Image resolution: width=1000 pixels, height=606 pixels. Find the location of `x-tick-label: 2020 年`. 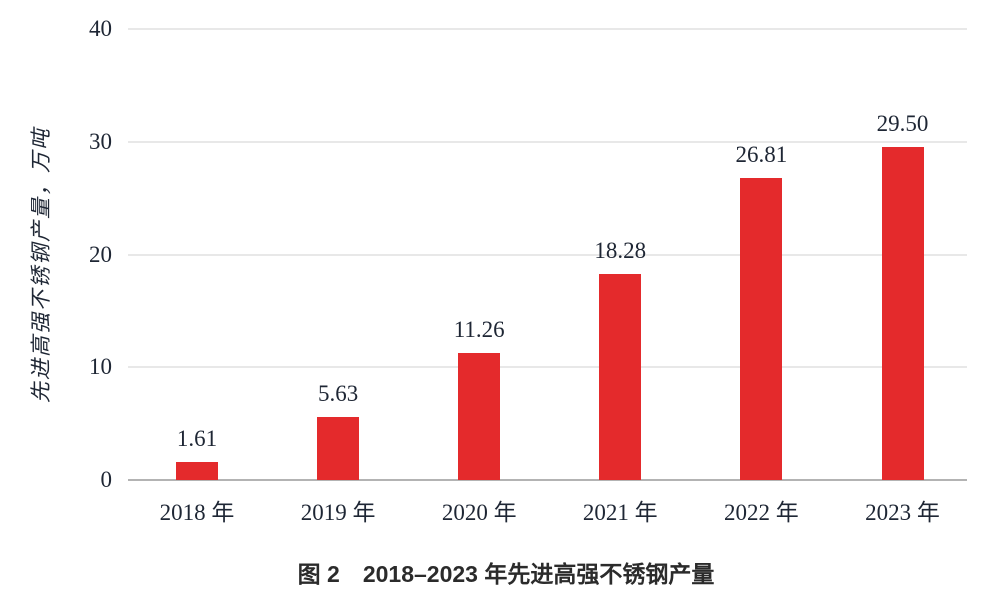

x-tick-label: 2020 年 is located at coordinates (479, 512).